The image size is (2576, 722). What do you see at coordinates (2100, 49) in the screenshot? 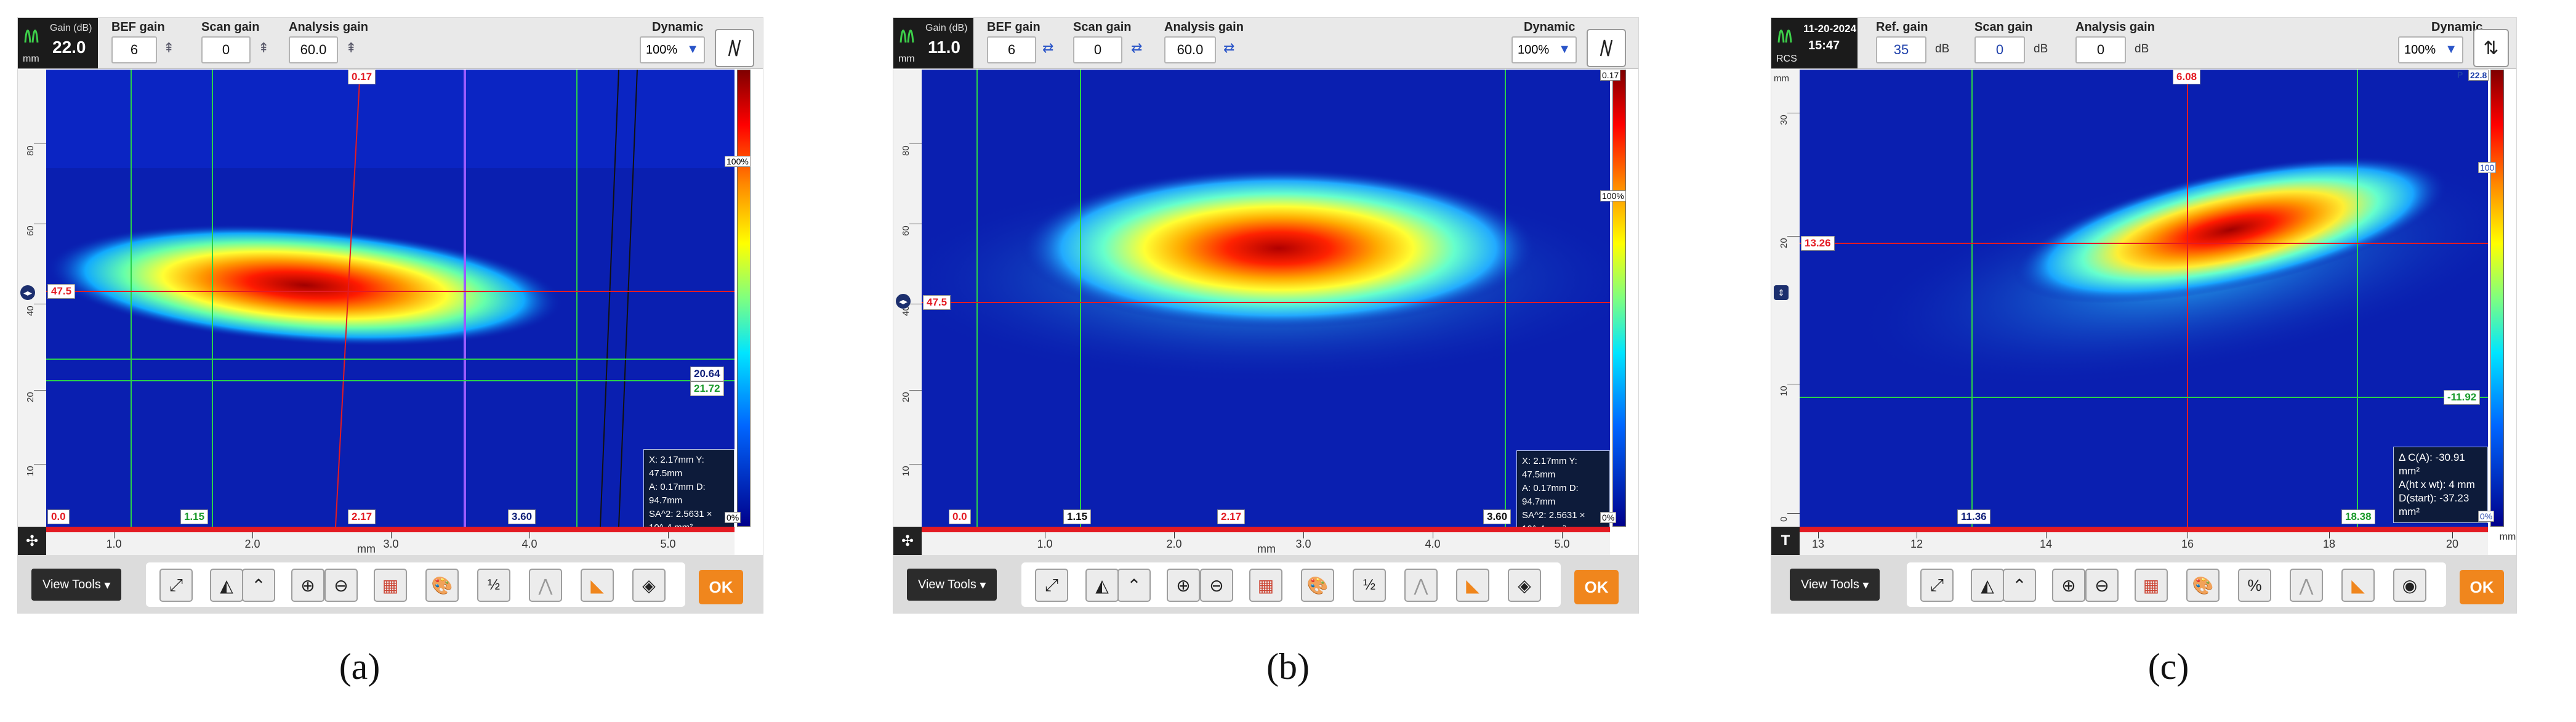
I see `analysis-gain-input: 0` at bounding box center [2100, 49].